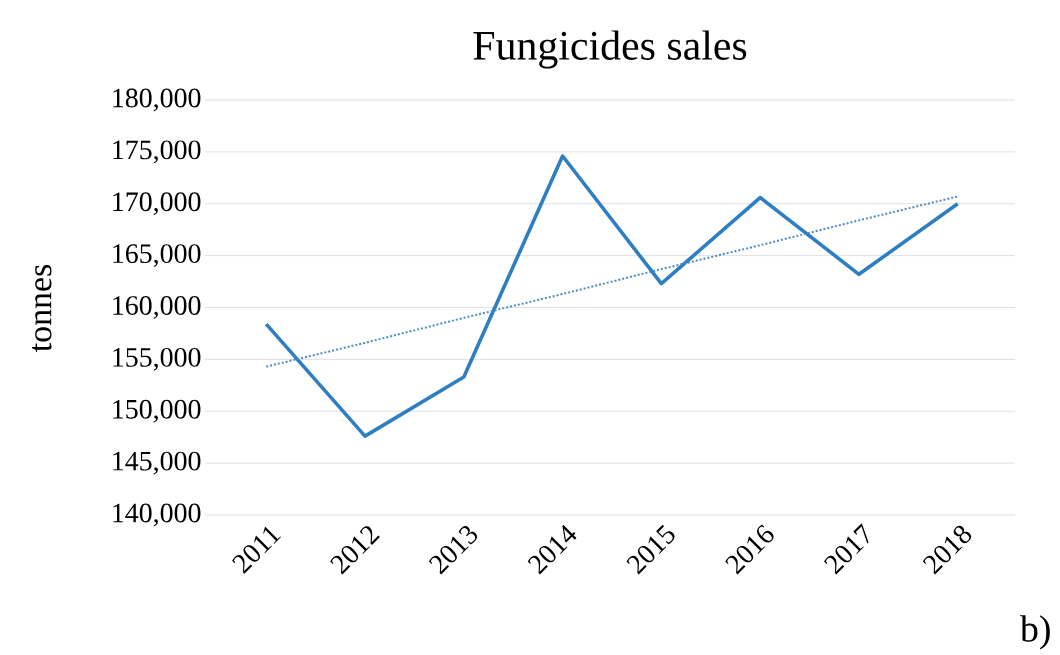 The height and width of the screenshot is (655, 1060). What do you see at coordinates (157, 256) in the screenshot?
I see `y-tick-label: 165,000` at bounding box center [157, 256].